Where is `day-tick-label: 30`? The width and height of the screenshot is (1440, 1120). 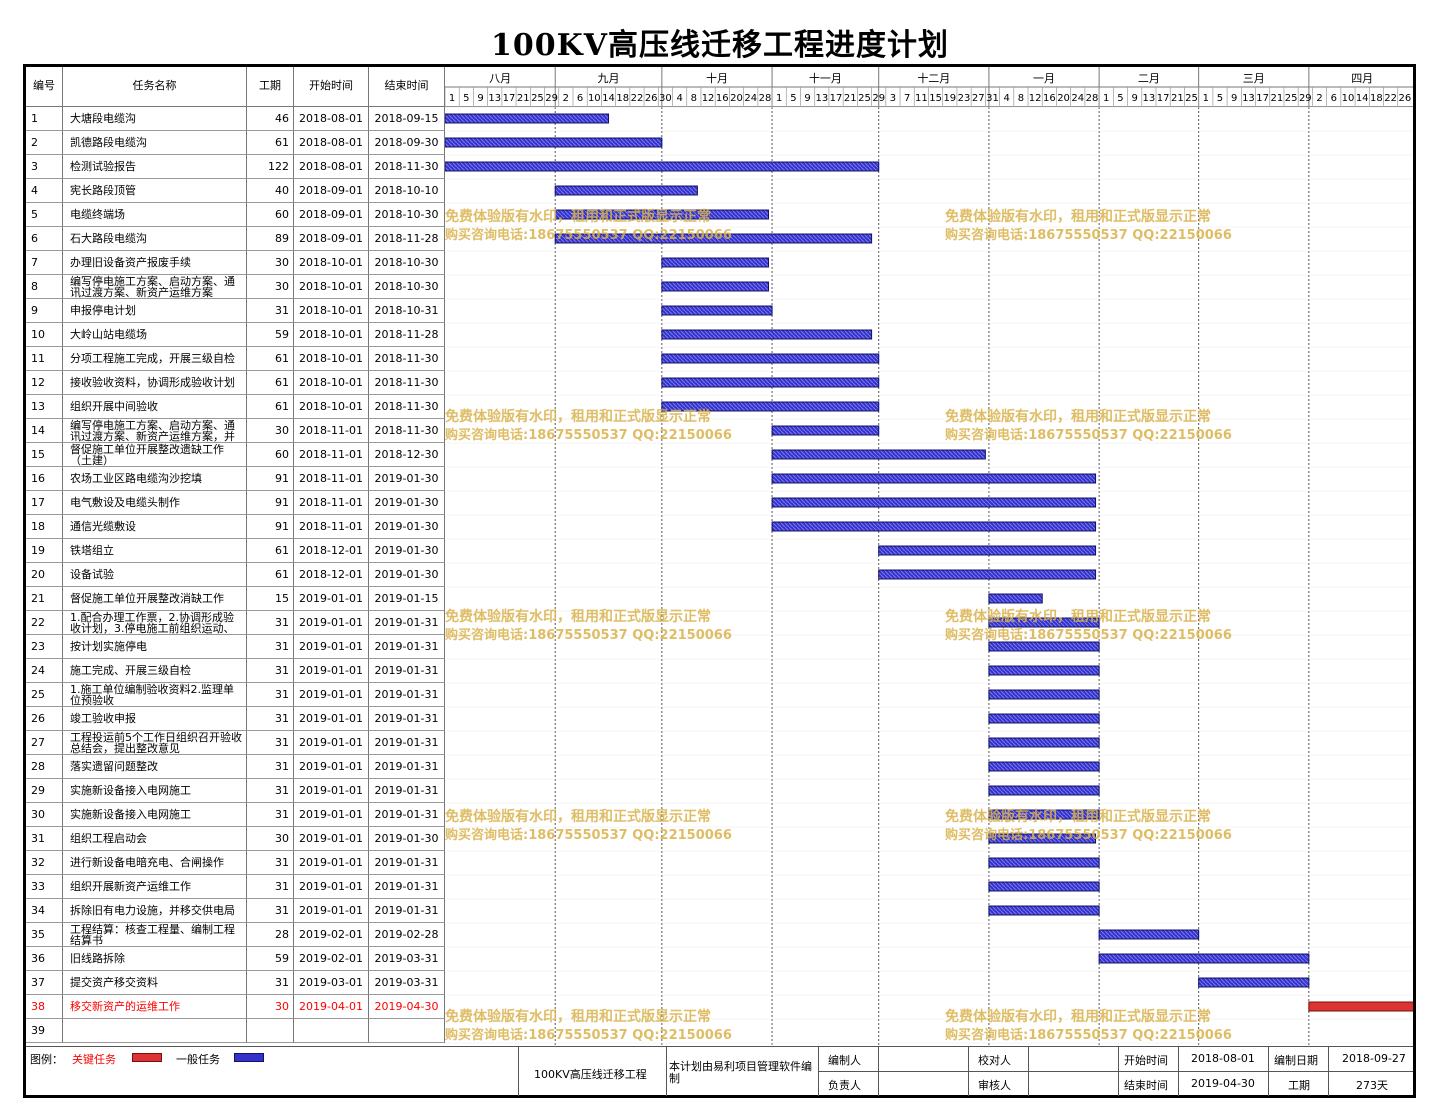 day-tick-label: 30 is located at coordinates (665, 98).